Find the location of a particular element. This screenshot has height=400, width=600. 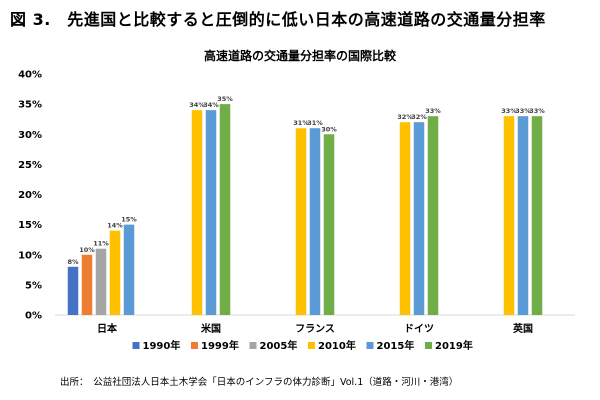

category-label: 米国 is located at coordinates (211, 328).